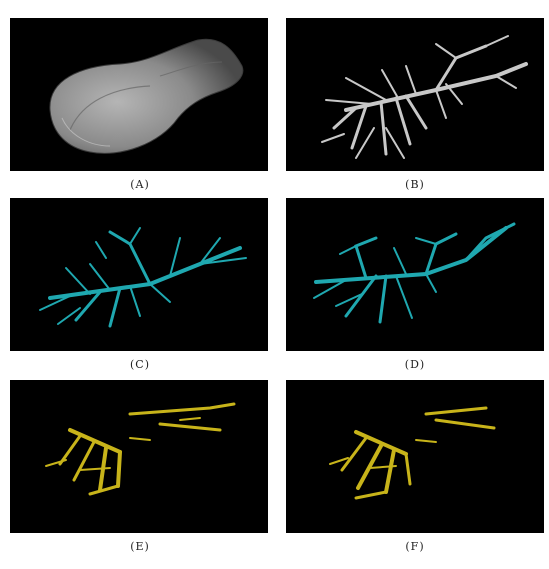  I want to click on panel-label-d: (D), so click(415, 364).